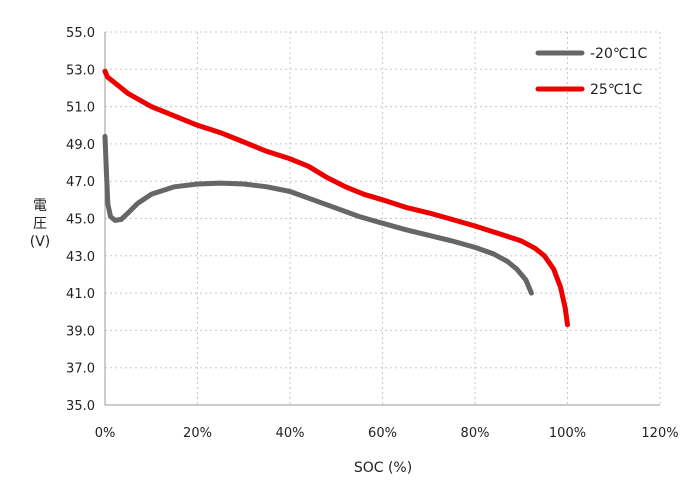 The width and height of the screenshot is (700, 494). What do you see at coordinates (105, 433) in the screenshot?
I see `x-tick-label: 0%` at bounding box center [105, 433].